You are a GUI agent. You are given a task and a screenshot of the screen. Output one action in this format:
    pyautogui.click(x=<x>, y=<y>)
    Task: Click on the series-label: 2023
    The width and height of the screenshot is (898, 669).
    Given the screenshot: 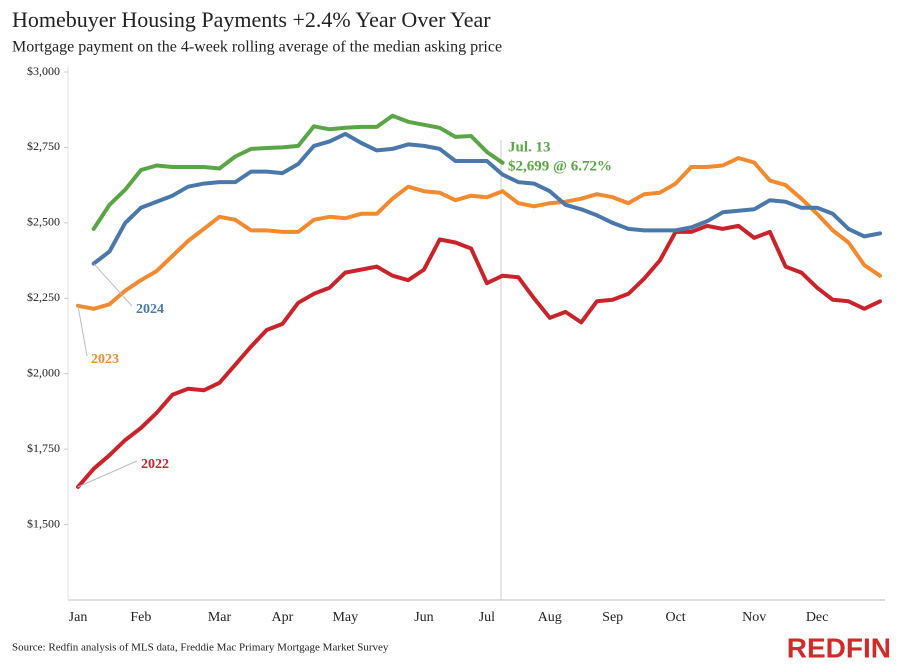 What is the action you would take?
    pyautogui.click(x=105, y=359)
    